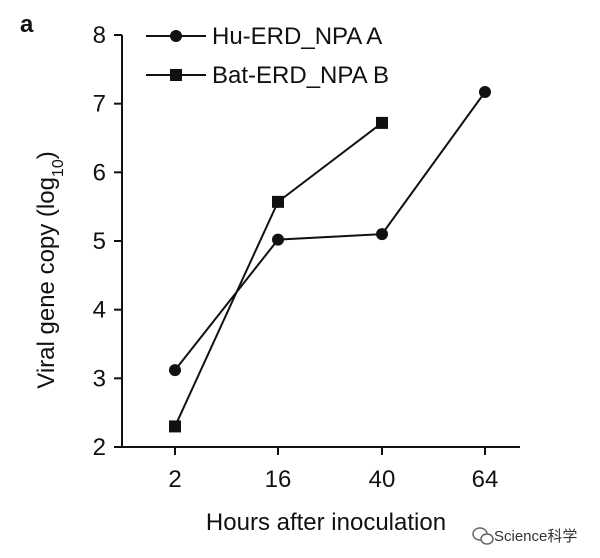  I want to click on y-tick-label: 7, so click(99, 104).